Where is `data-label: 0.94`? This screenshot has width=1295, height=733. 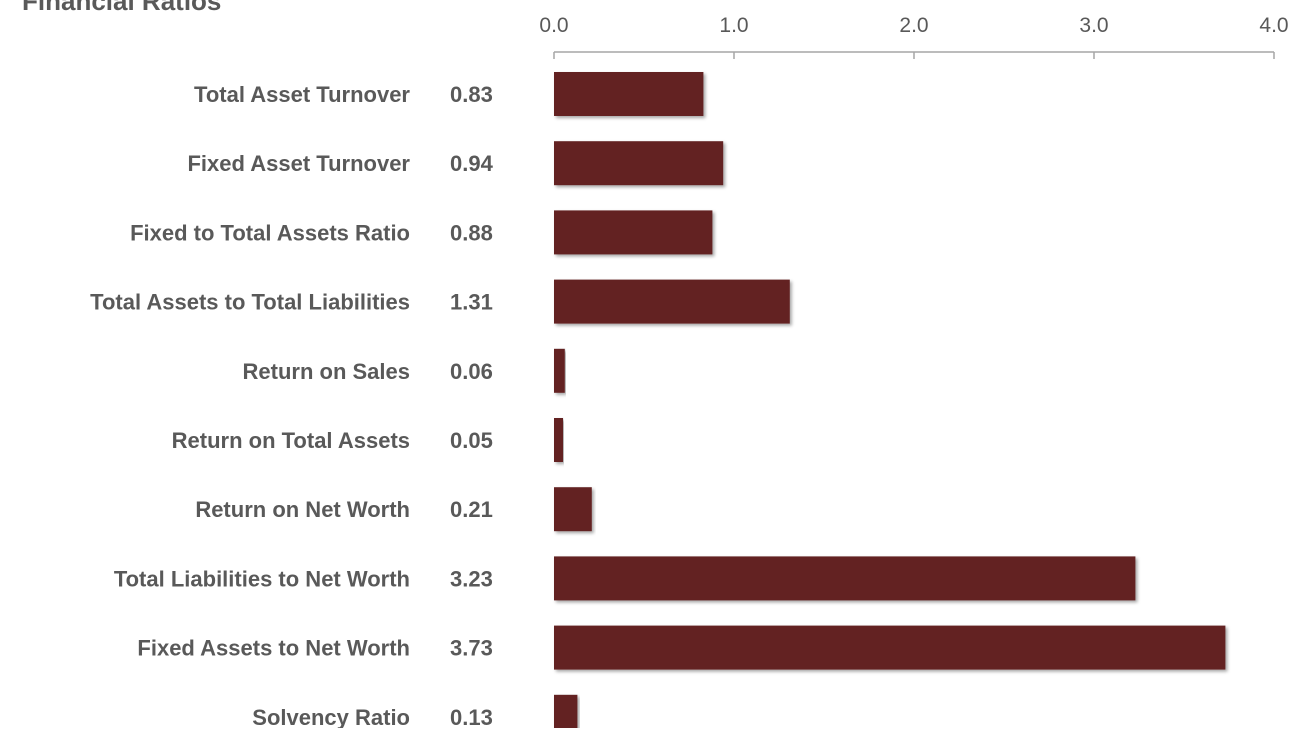
data-label: 0.94 is located at coordinates (472, 163).